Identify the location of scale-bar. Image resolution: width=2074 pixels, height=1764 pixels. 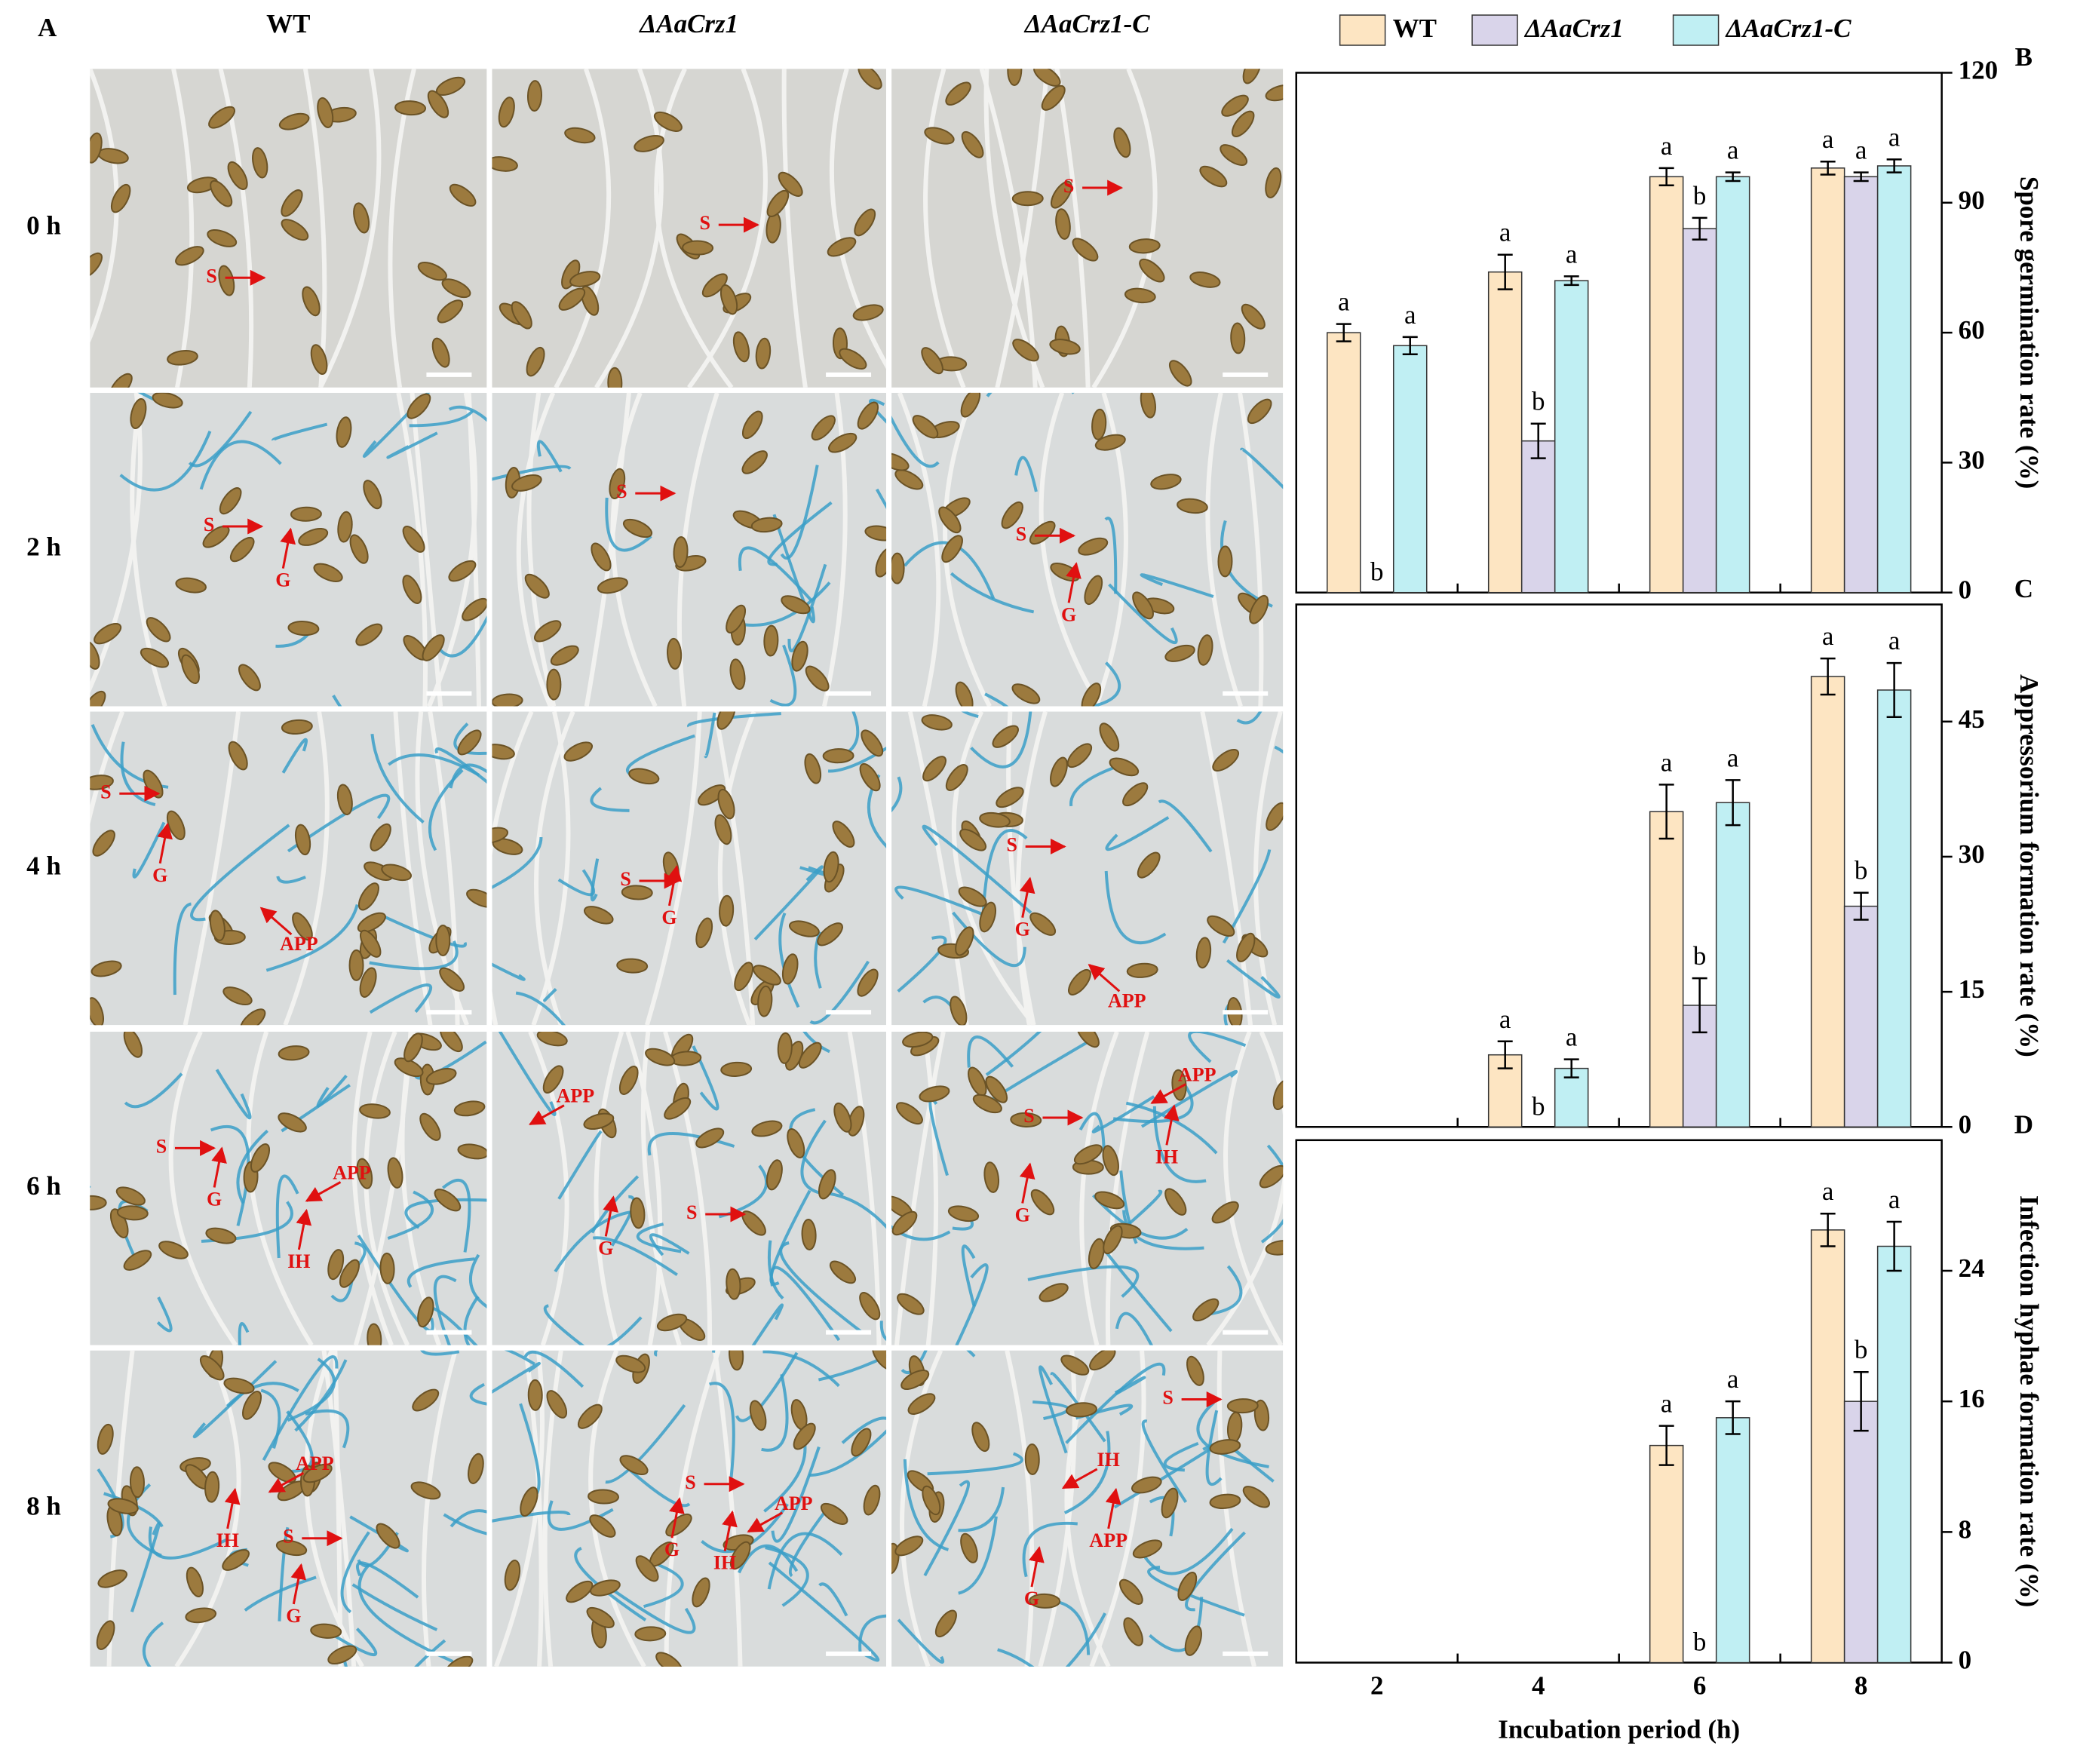
(849, 374).